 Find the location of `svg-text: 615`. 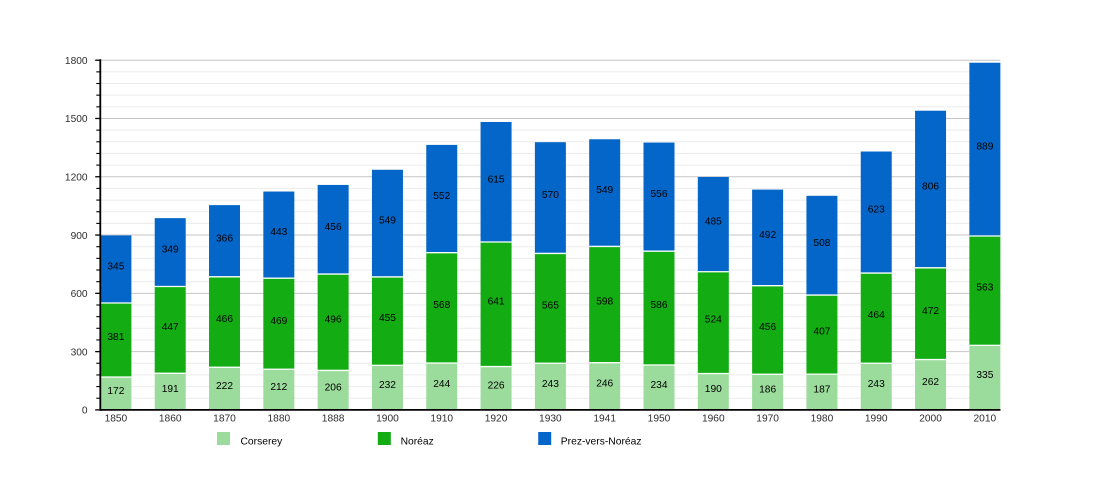

svg-text: 615 is located at coordinates (496, 179).